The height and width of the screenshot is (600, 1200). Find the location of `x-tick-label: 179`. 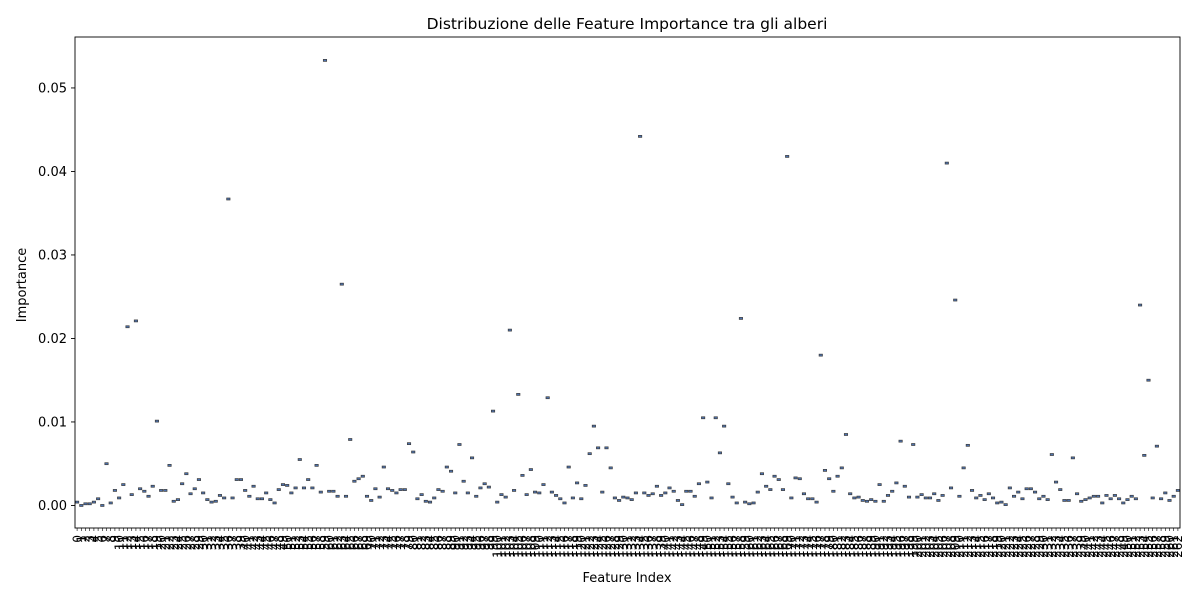

x-tick-label: 179 is located at coordinates (829, 546).